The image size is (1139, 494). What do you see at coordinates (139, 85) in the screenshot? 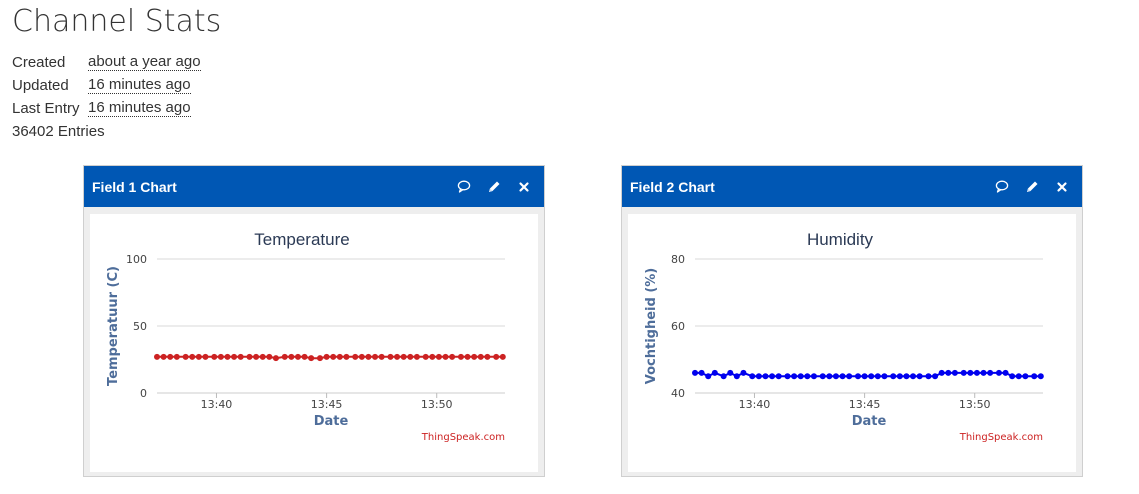
I see `updated-value: 16 minutes ago` at bounding box center [139, 85].